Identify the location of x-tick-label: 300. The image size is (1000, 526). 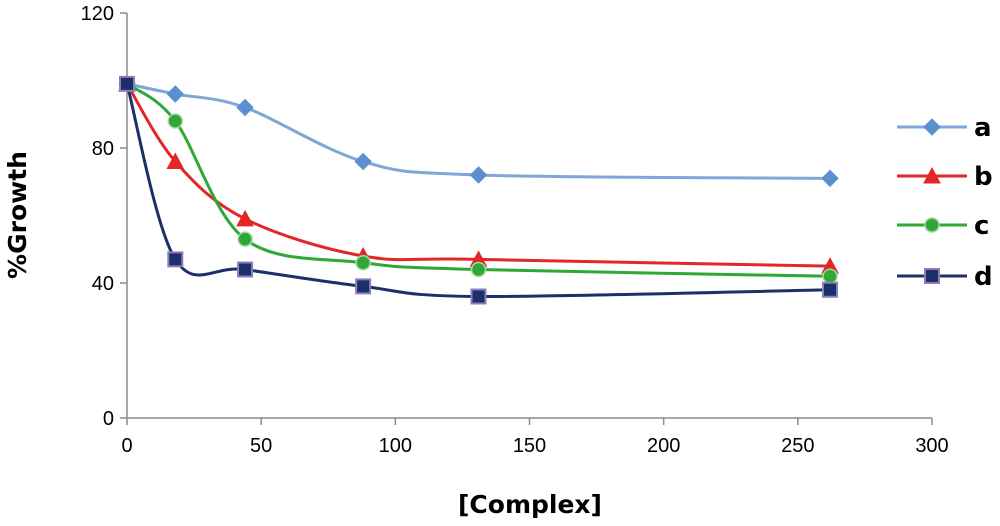
(931, 446).